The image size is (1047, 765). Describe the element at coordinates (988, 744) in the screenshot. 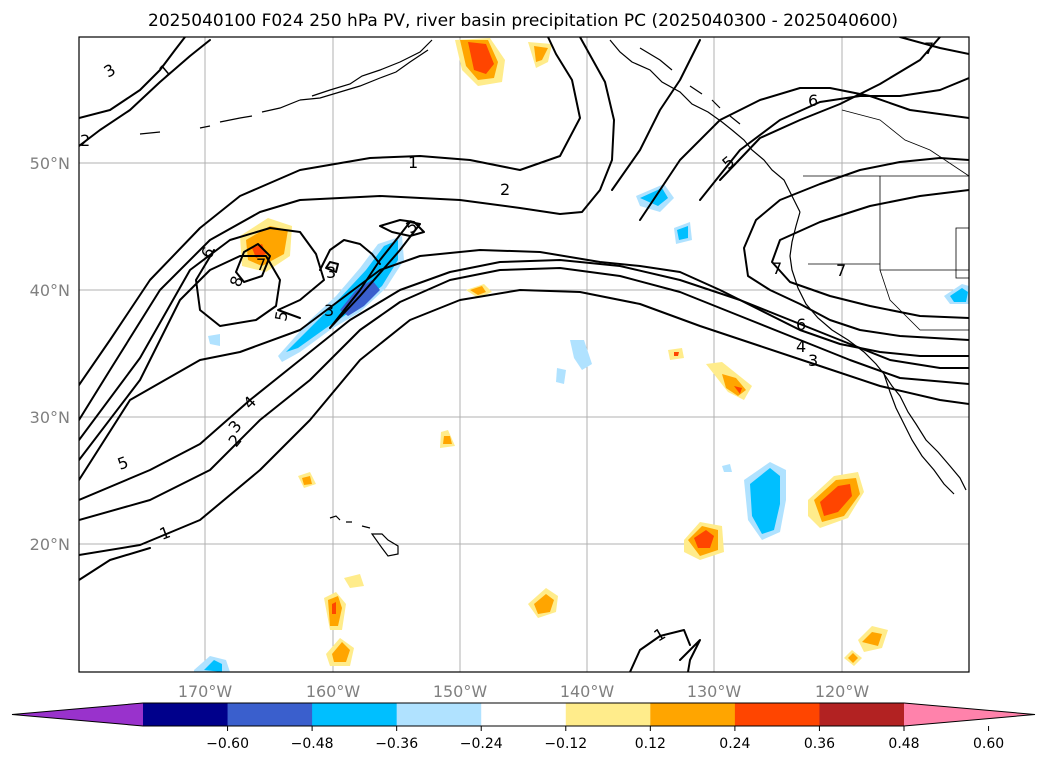

I see `colorbar-tick-label: 0.60` at that location.